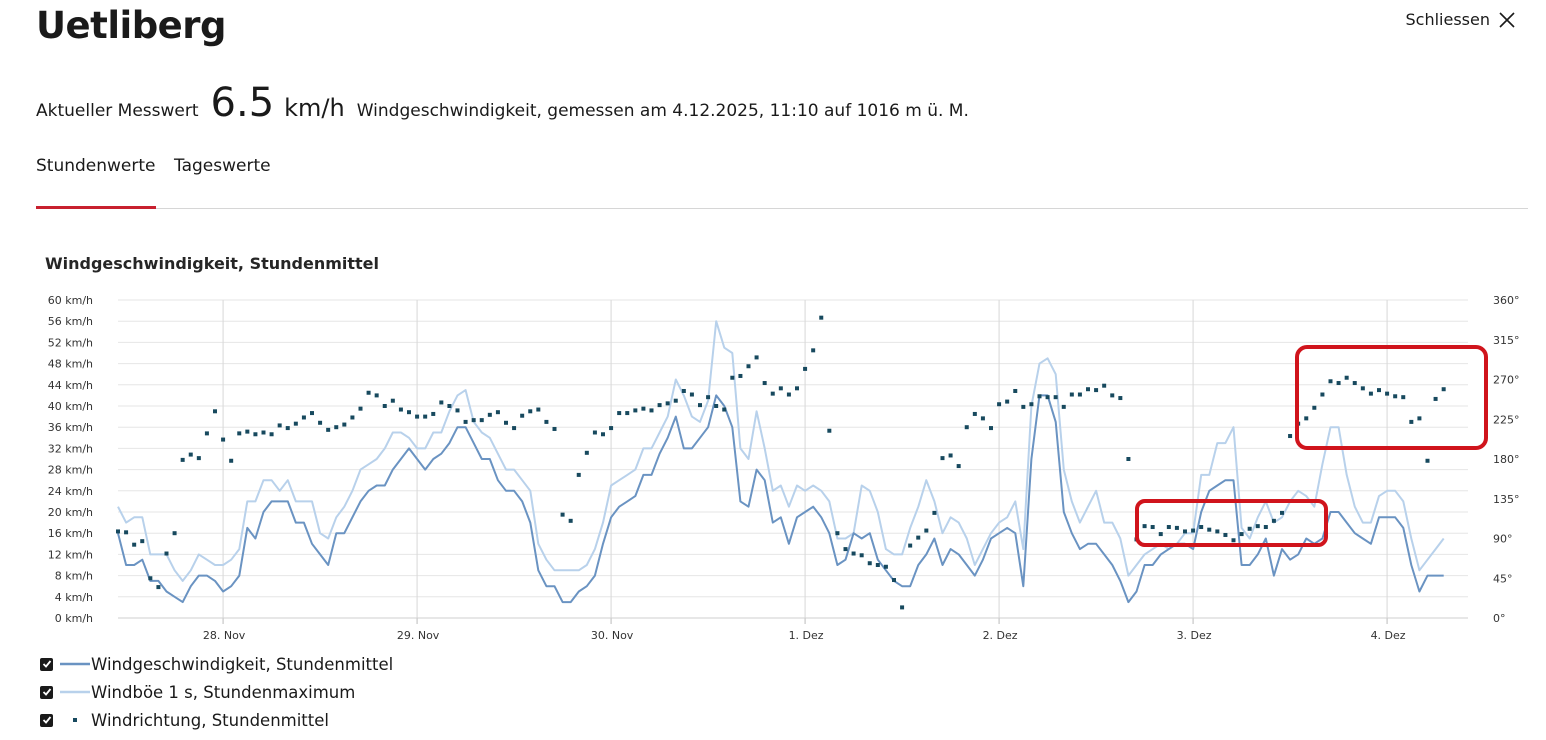 The height and width of the screenshot is (740, 1546). Describe the element at coordinates (1506, 340) in the screenshot. I see `y-tick-label-right: 315°` at that location.